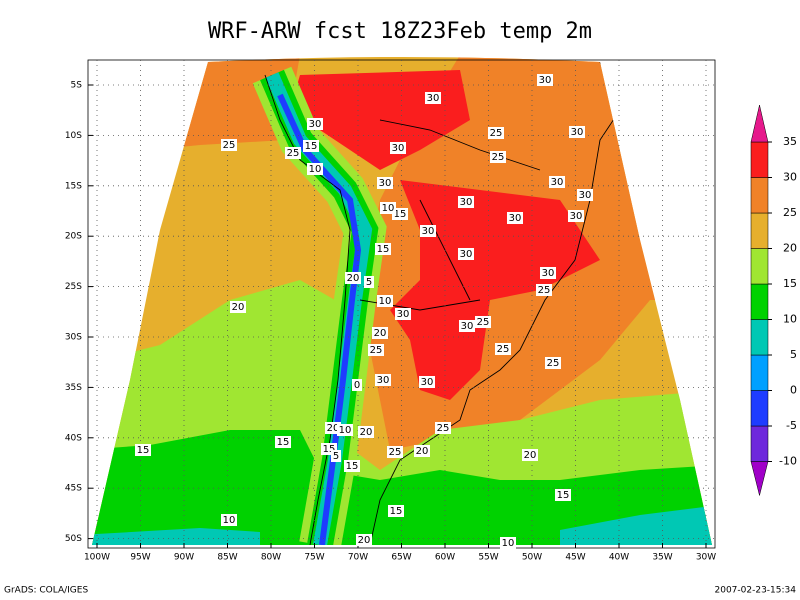 The width and height of the screenshot is (800, 600). What do you see at coordinates (791, 425) in the screenshot?
I see `colorbar-label: -5` at bounding box center [791, 425].